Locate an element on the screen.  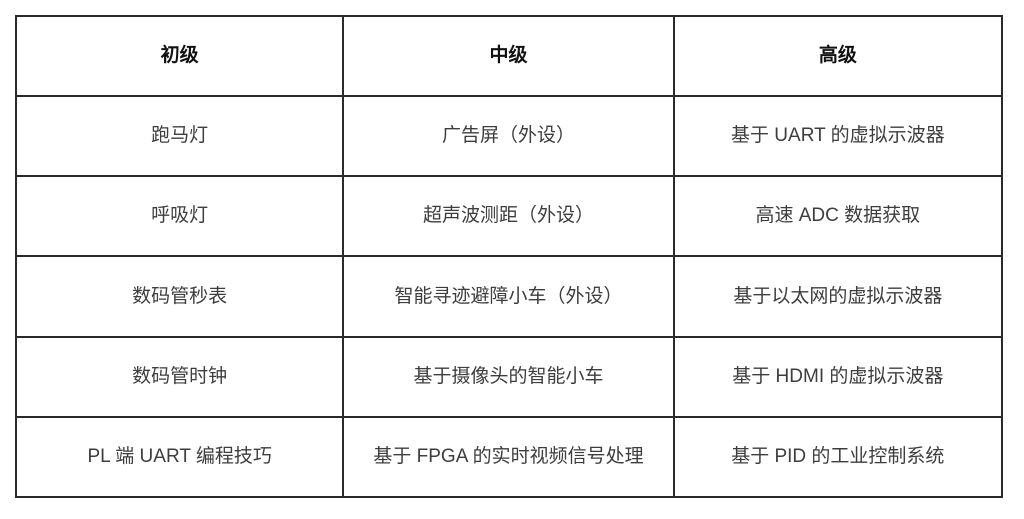
table-cell: 基于 PID 的工业控制系统 is located at coordinates (838, 457).